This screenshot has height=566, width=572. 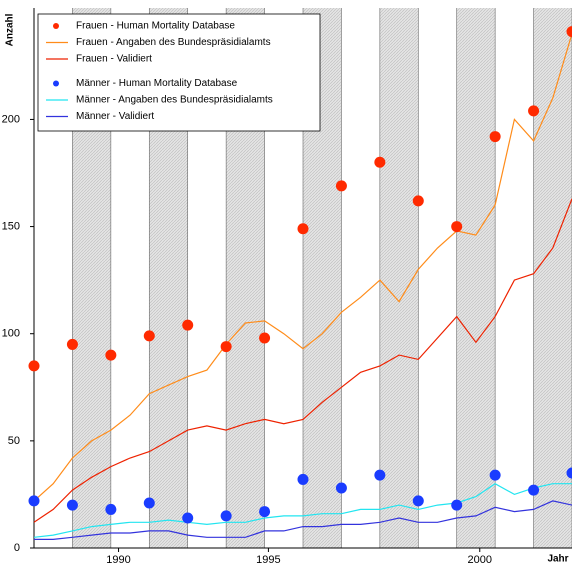 I want to click on legend-label: Männer - Validiert, so click(x=115, y=116).